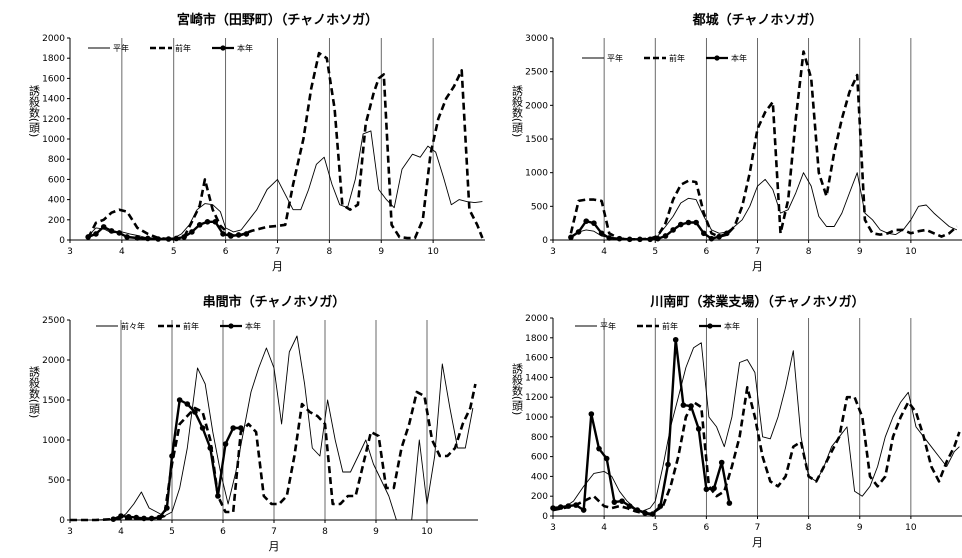 The height and width of the screenshot is (558, 962). I want to click on x-axis-label: 月, so click(757, 542).